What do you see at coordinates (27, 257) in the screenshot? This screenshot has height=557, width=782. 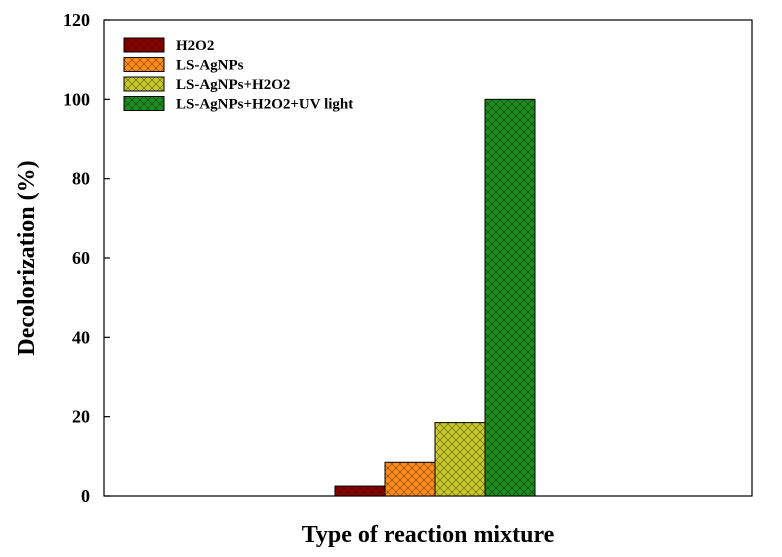 I see `y-axis-title: Decolorization (%)` at bounding box center [27, 257].